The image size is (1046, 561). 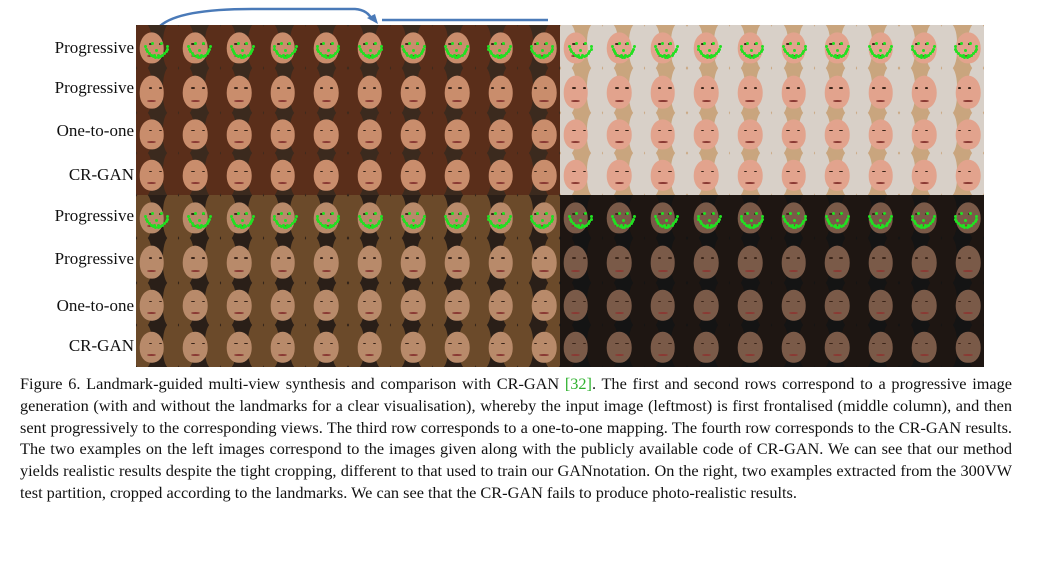 I want to click on citation-link: [32], so click(x=578, y=383).